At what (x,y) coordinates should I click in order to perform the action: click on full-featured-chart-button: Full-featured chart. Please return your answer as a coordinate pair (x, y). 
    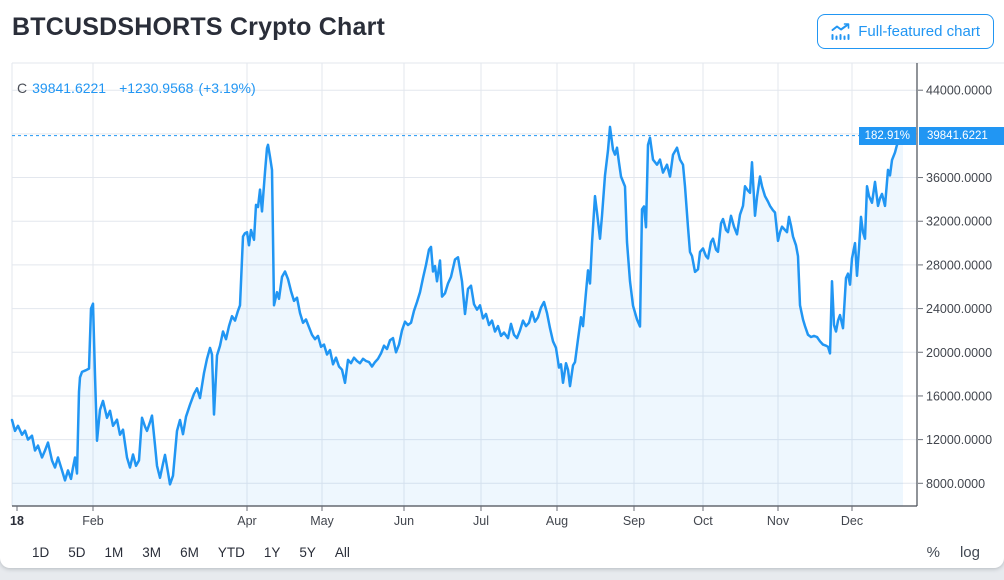
    Looking at the image, I should click on (905, 31).